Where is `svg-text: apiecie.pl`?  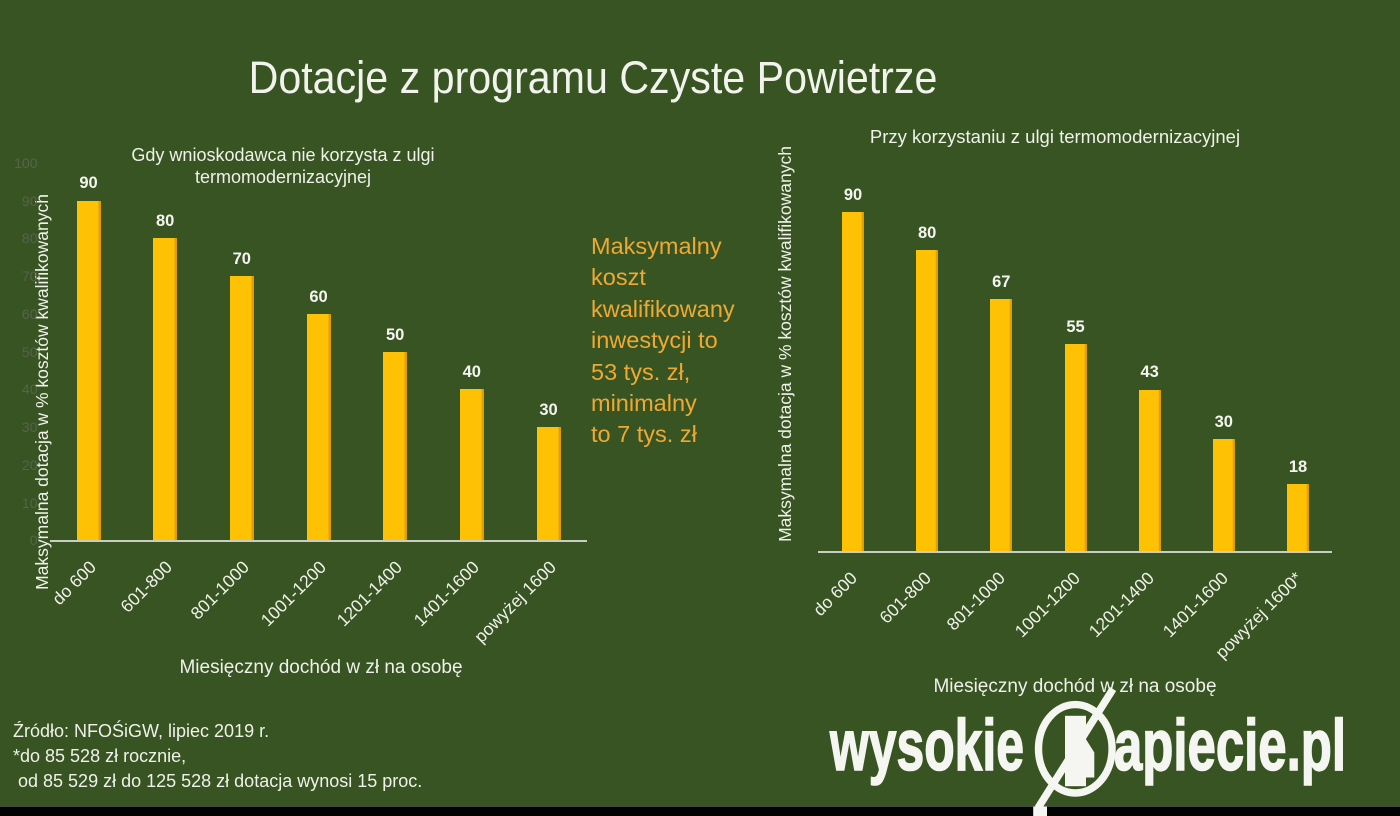 svg-text: apiecie.pl is located at coordinates (1230, 746).